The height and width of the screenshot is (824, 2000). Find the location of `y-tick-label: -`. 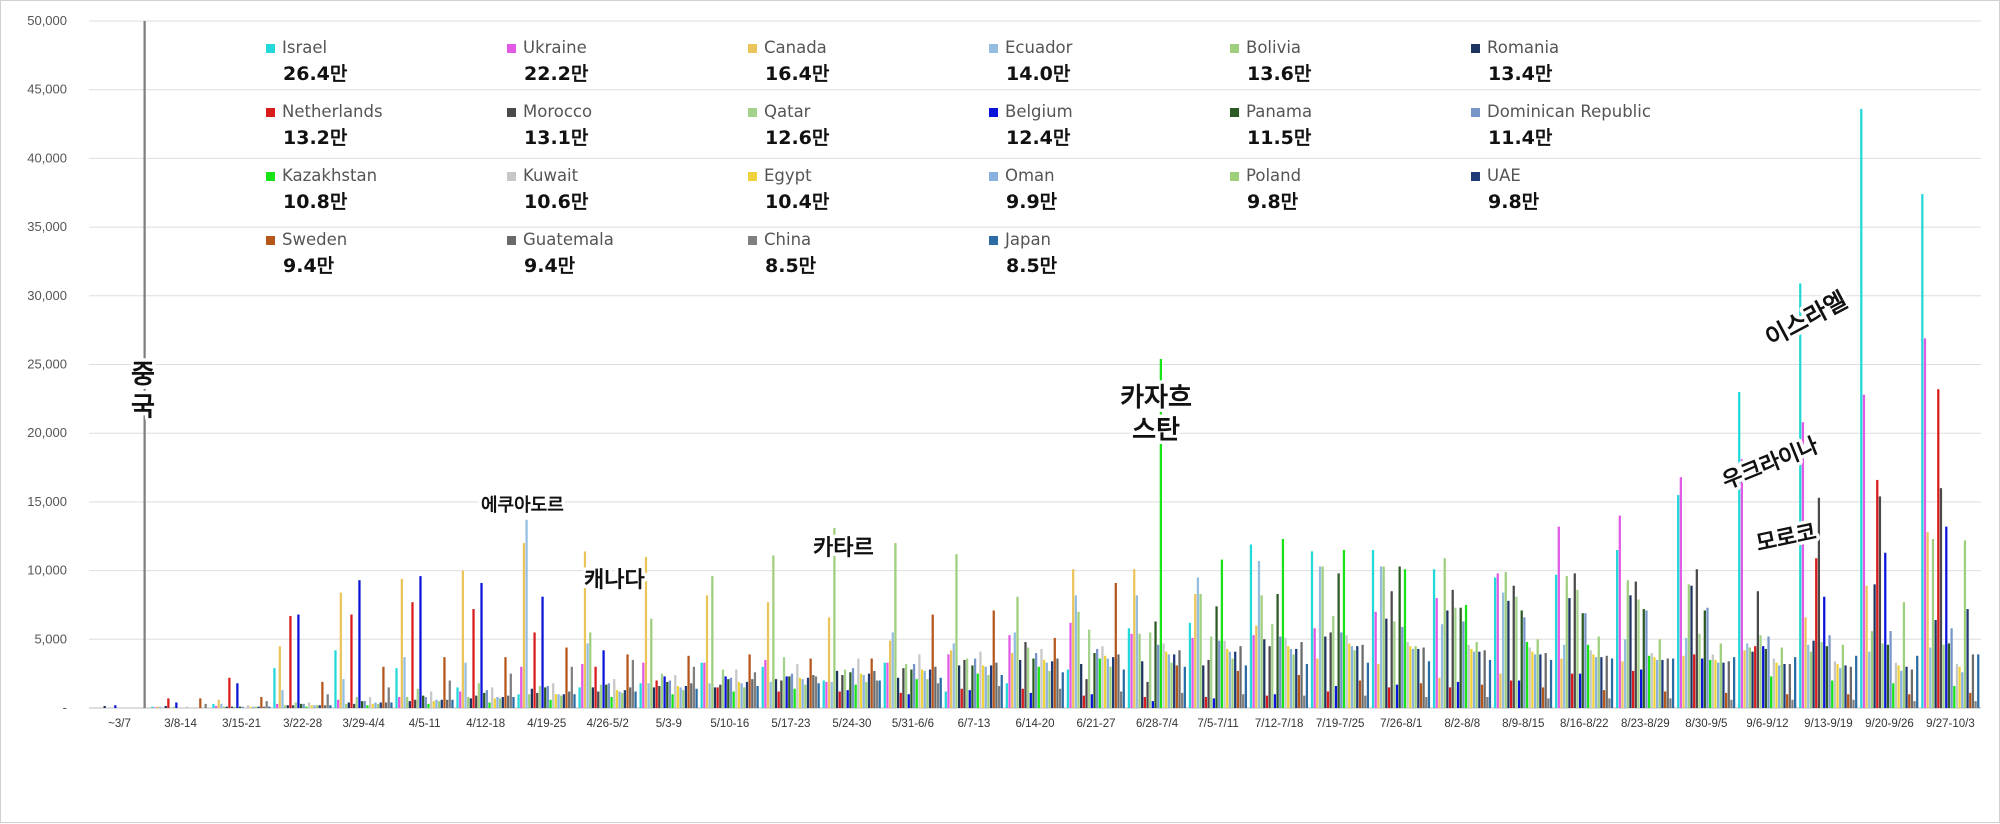

y-tick-label: - is located at coordinates (65, 707).